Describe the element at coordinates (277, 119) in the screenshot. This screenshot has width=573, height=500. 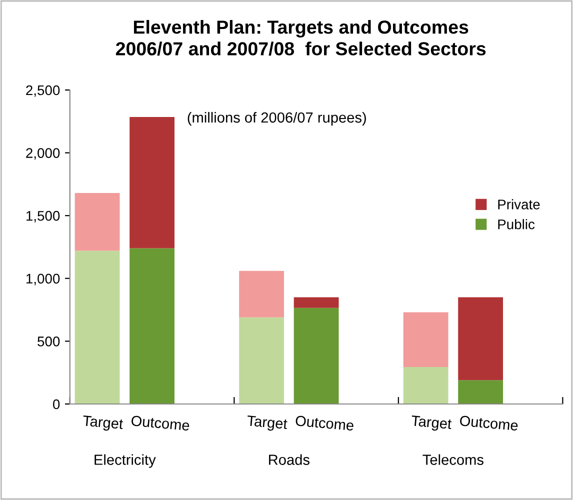
I see `text: (millions of 2006/07 rupees)` at that location.